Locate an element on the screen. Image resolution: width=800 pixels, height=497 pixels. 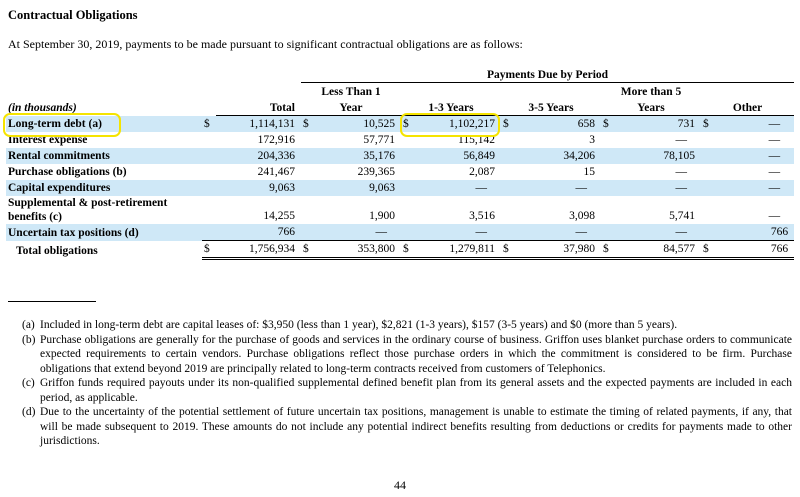
cell-total: 1,756,934 is located at coordinates (258, 250).